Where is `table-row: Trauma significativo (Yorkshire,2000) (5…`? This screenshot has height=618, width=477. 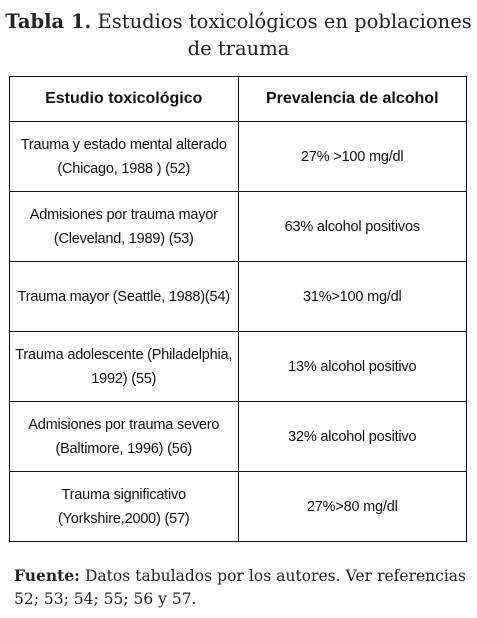 table-row: Trauma significativo (Yorkshire,2000) (5… is located at coordinates (238, 506).